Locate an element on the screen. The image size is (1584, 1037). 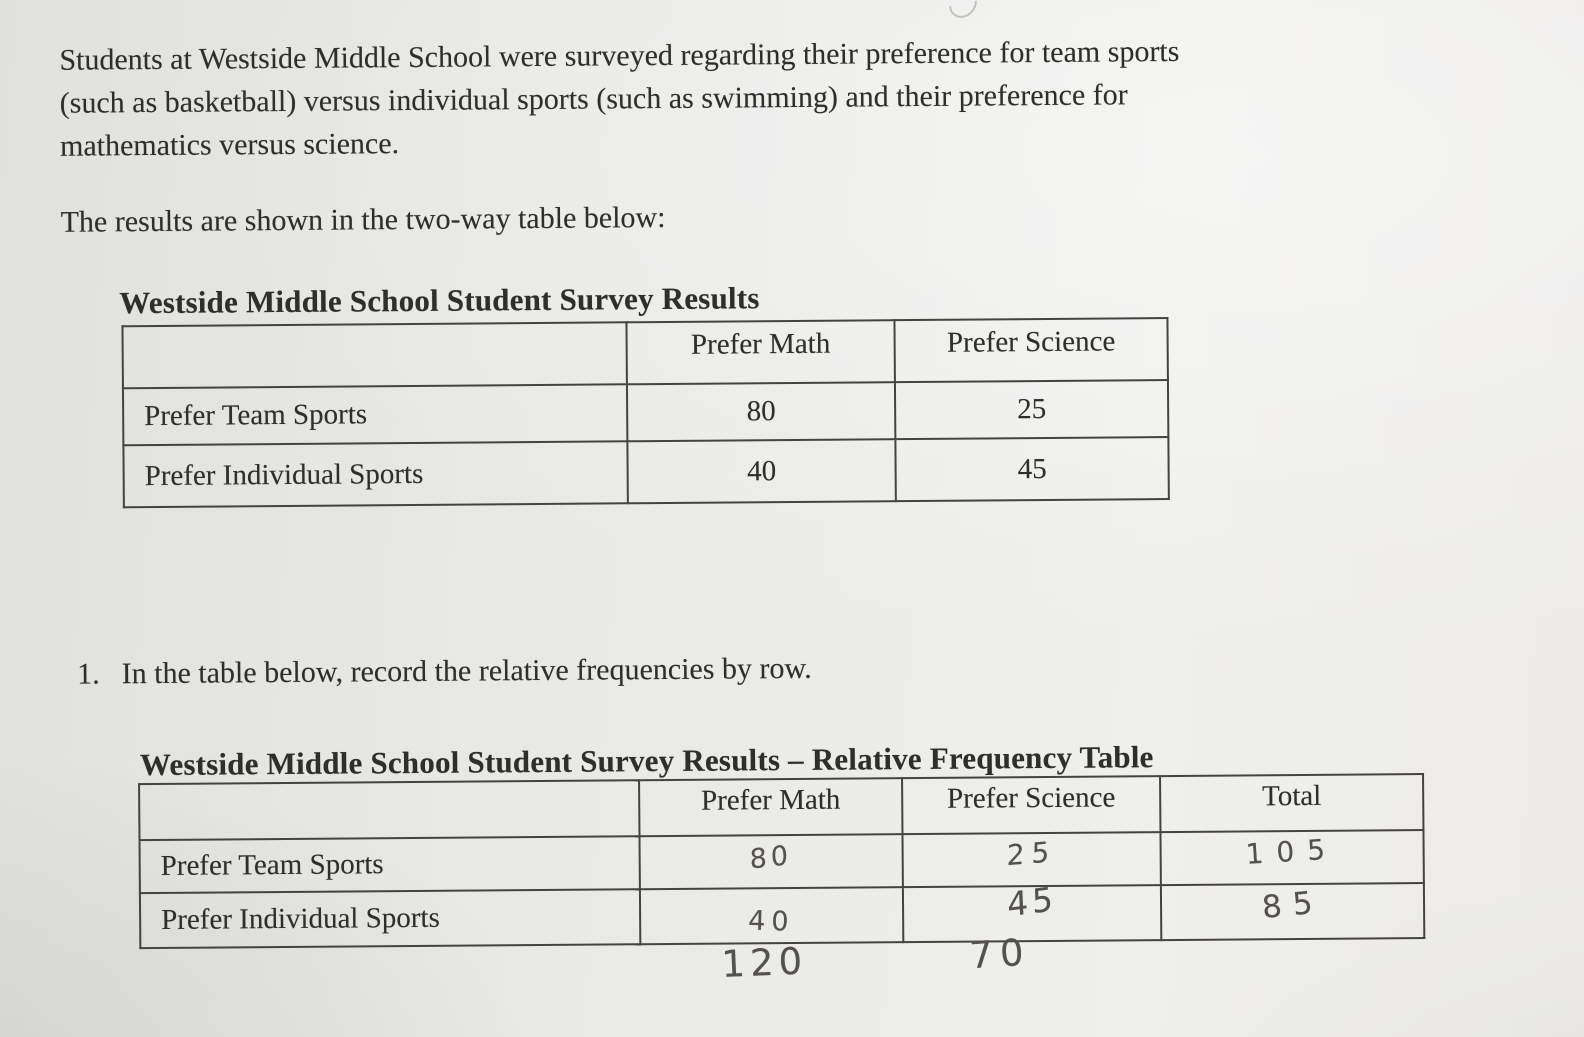
rft-individual-math-cell: 40 is located at coordinates (771, 916).